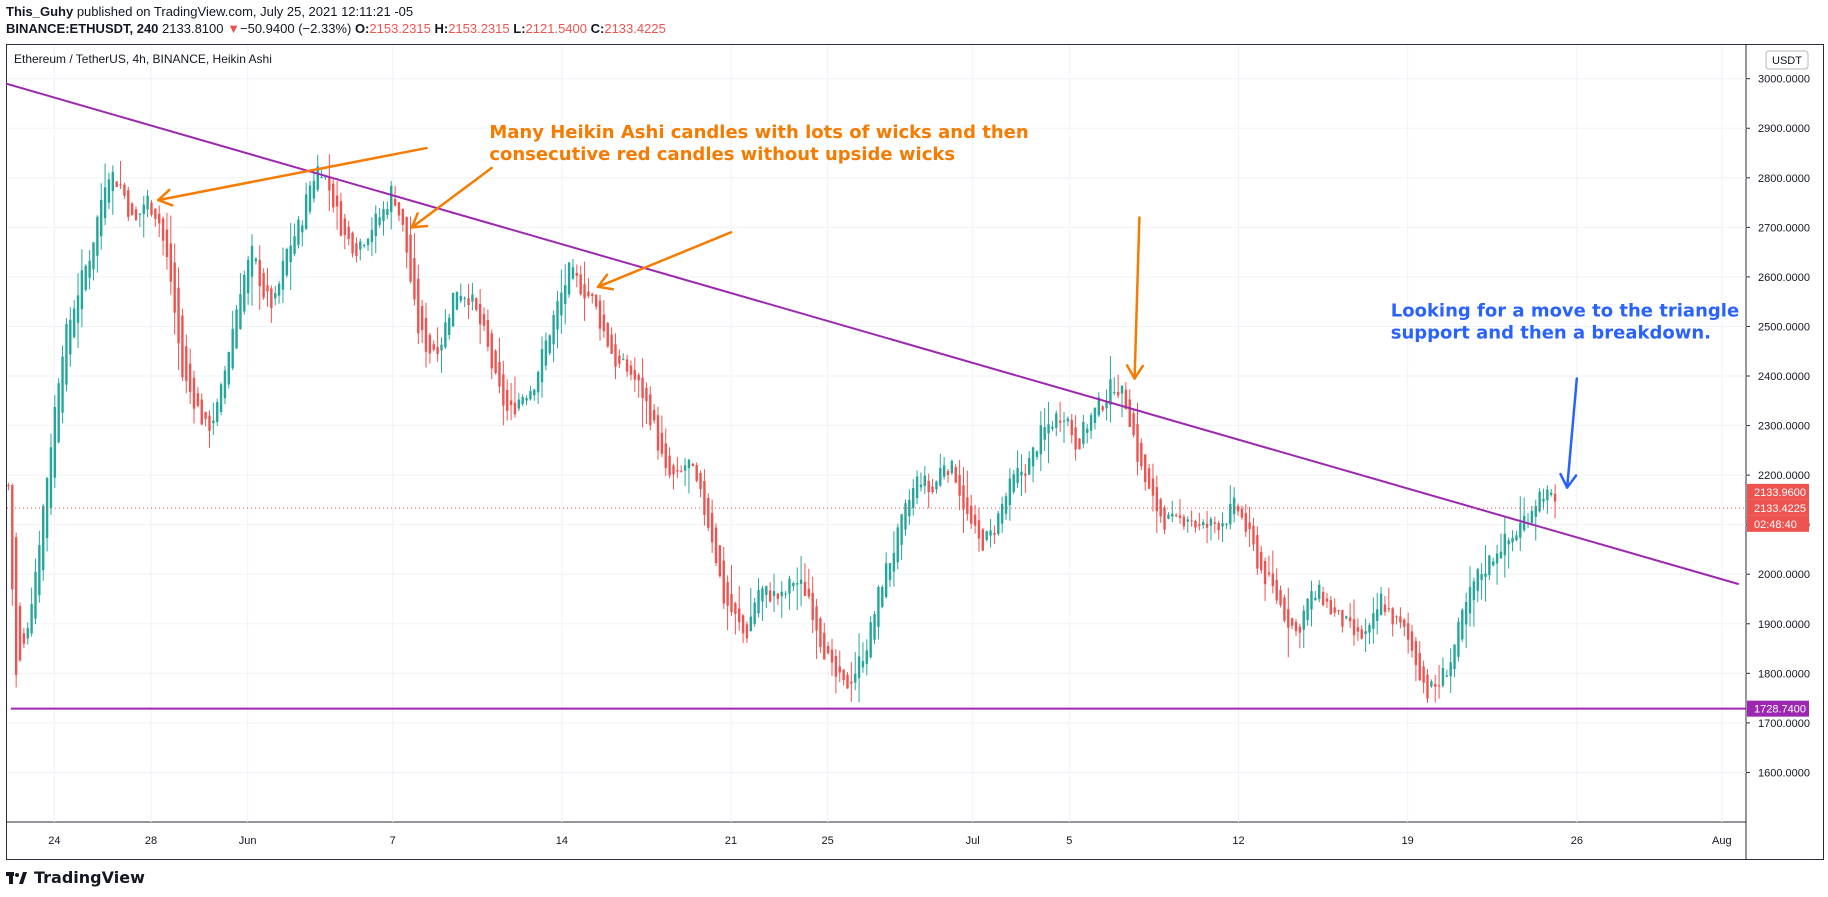 Image resolution: width=1828 pixels, height=897 pixels. I want to click on x-tick-label: Jun, so click(248, 841).